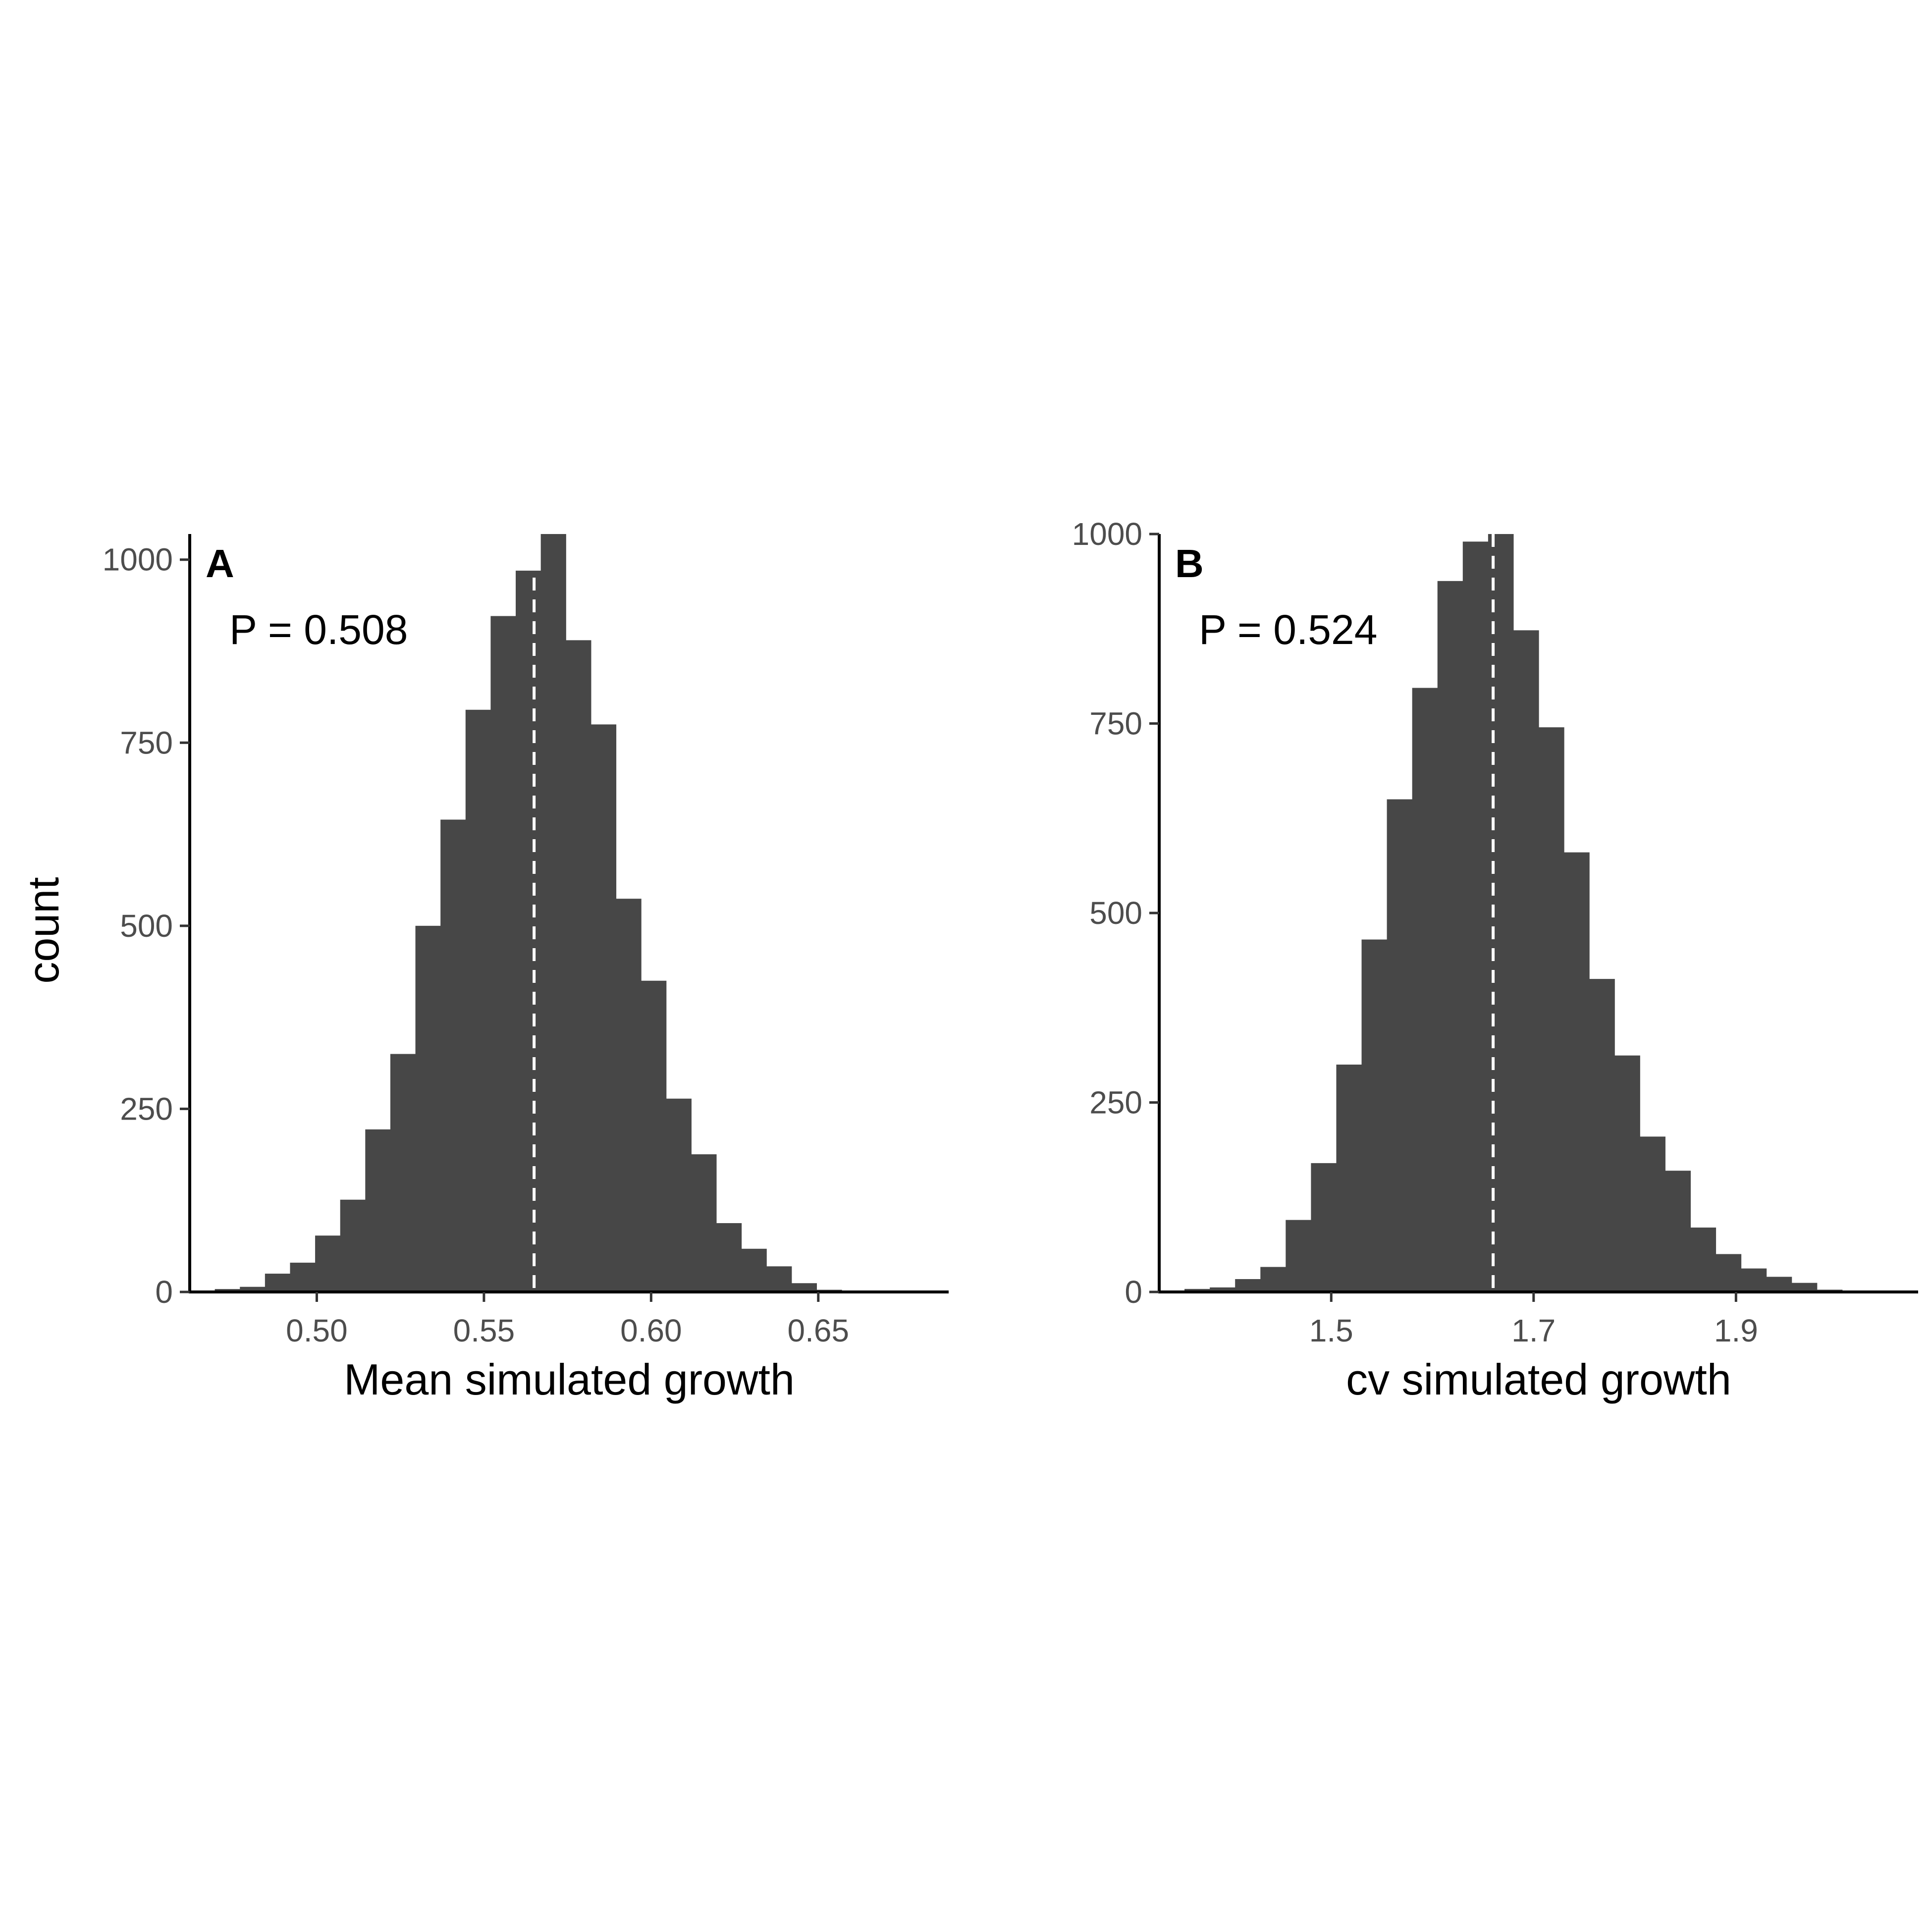  What do you see at coordinates (317, 1330) in the screenshot?
I see `x-tick-label: 0.50` at bounding box center [317, 1330].